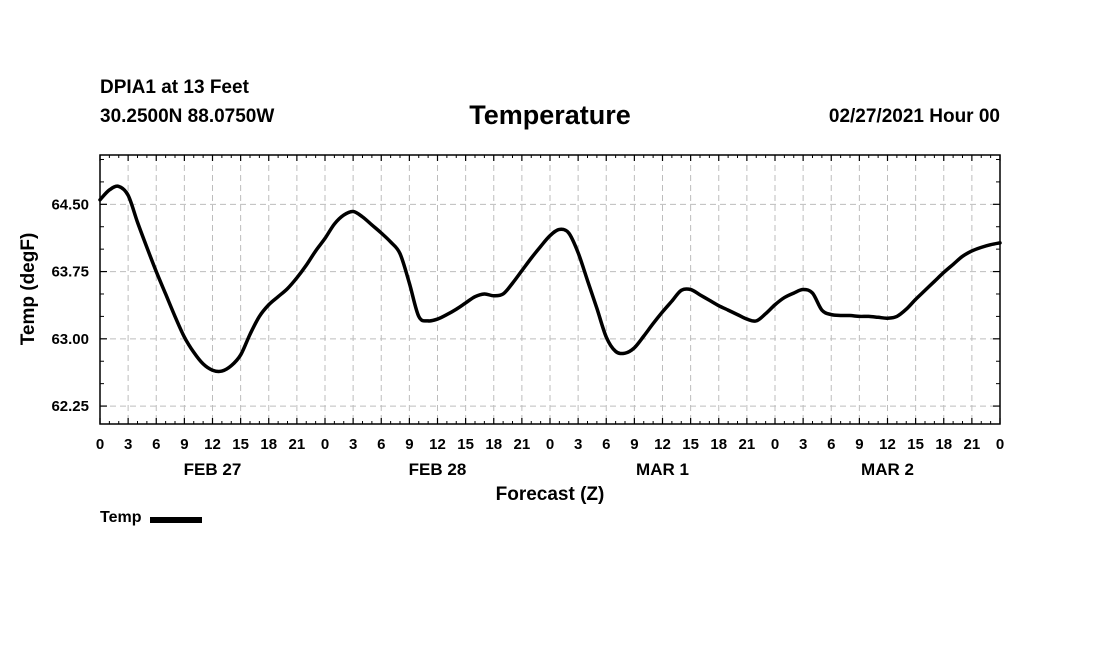 The width and height of the screenshot is (1100, 650). Describe the element at coordinates (176, 519) in the screenshot. I see `legend-line-swatch` at that location.